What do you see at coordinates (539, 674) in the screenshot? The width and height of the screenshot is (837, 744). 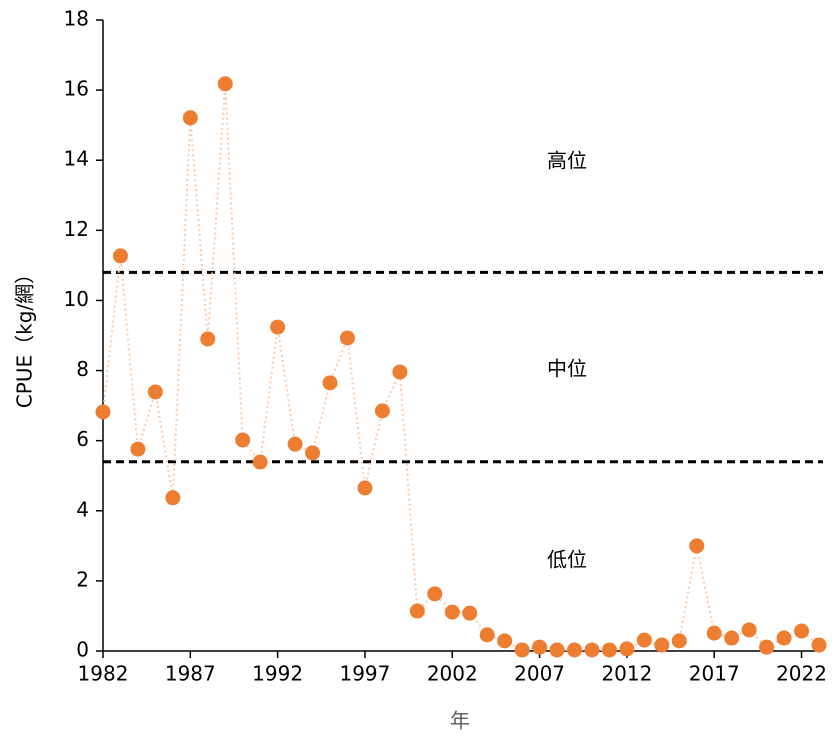 I see `x-tick-label: 2007` at bounding box center [539, 674].